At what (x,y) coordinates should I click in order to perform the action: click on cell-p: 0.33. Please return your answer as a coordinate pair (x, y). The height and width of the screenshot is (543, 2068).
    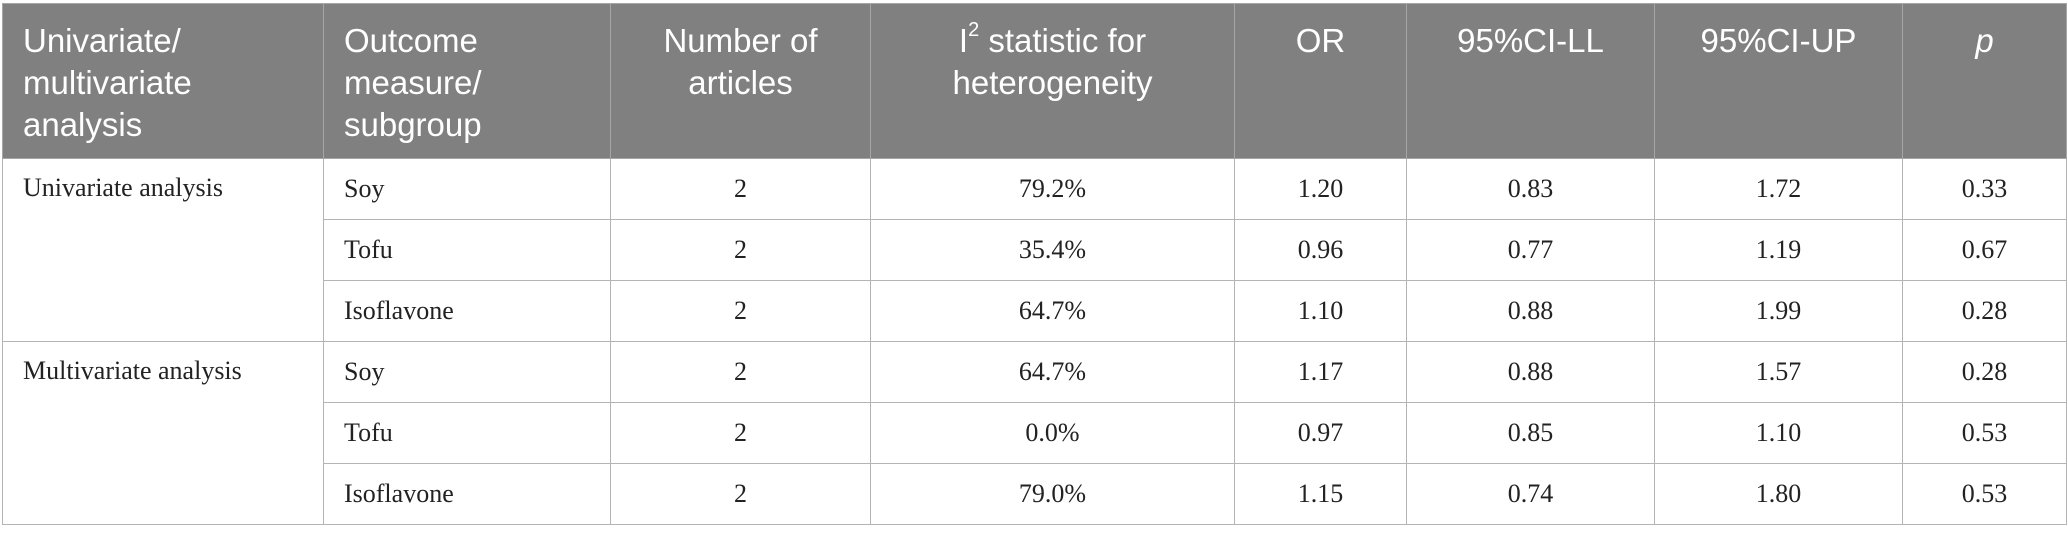
    Looking at the image, I should click on (1984, 189).